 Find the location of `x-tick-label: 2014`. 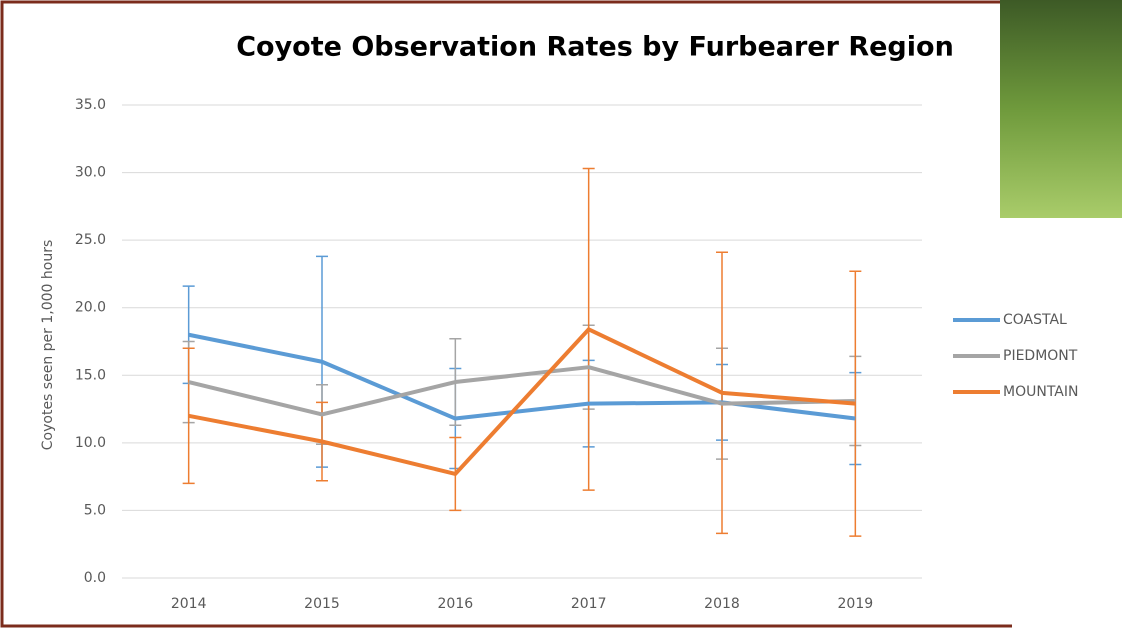

x-tick-label: 2014 is located at coordinates (189, 604).